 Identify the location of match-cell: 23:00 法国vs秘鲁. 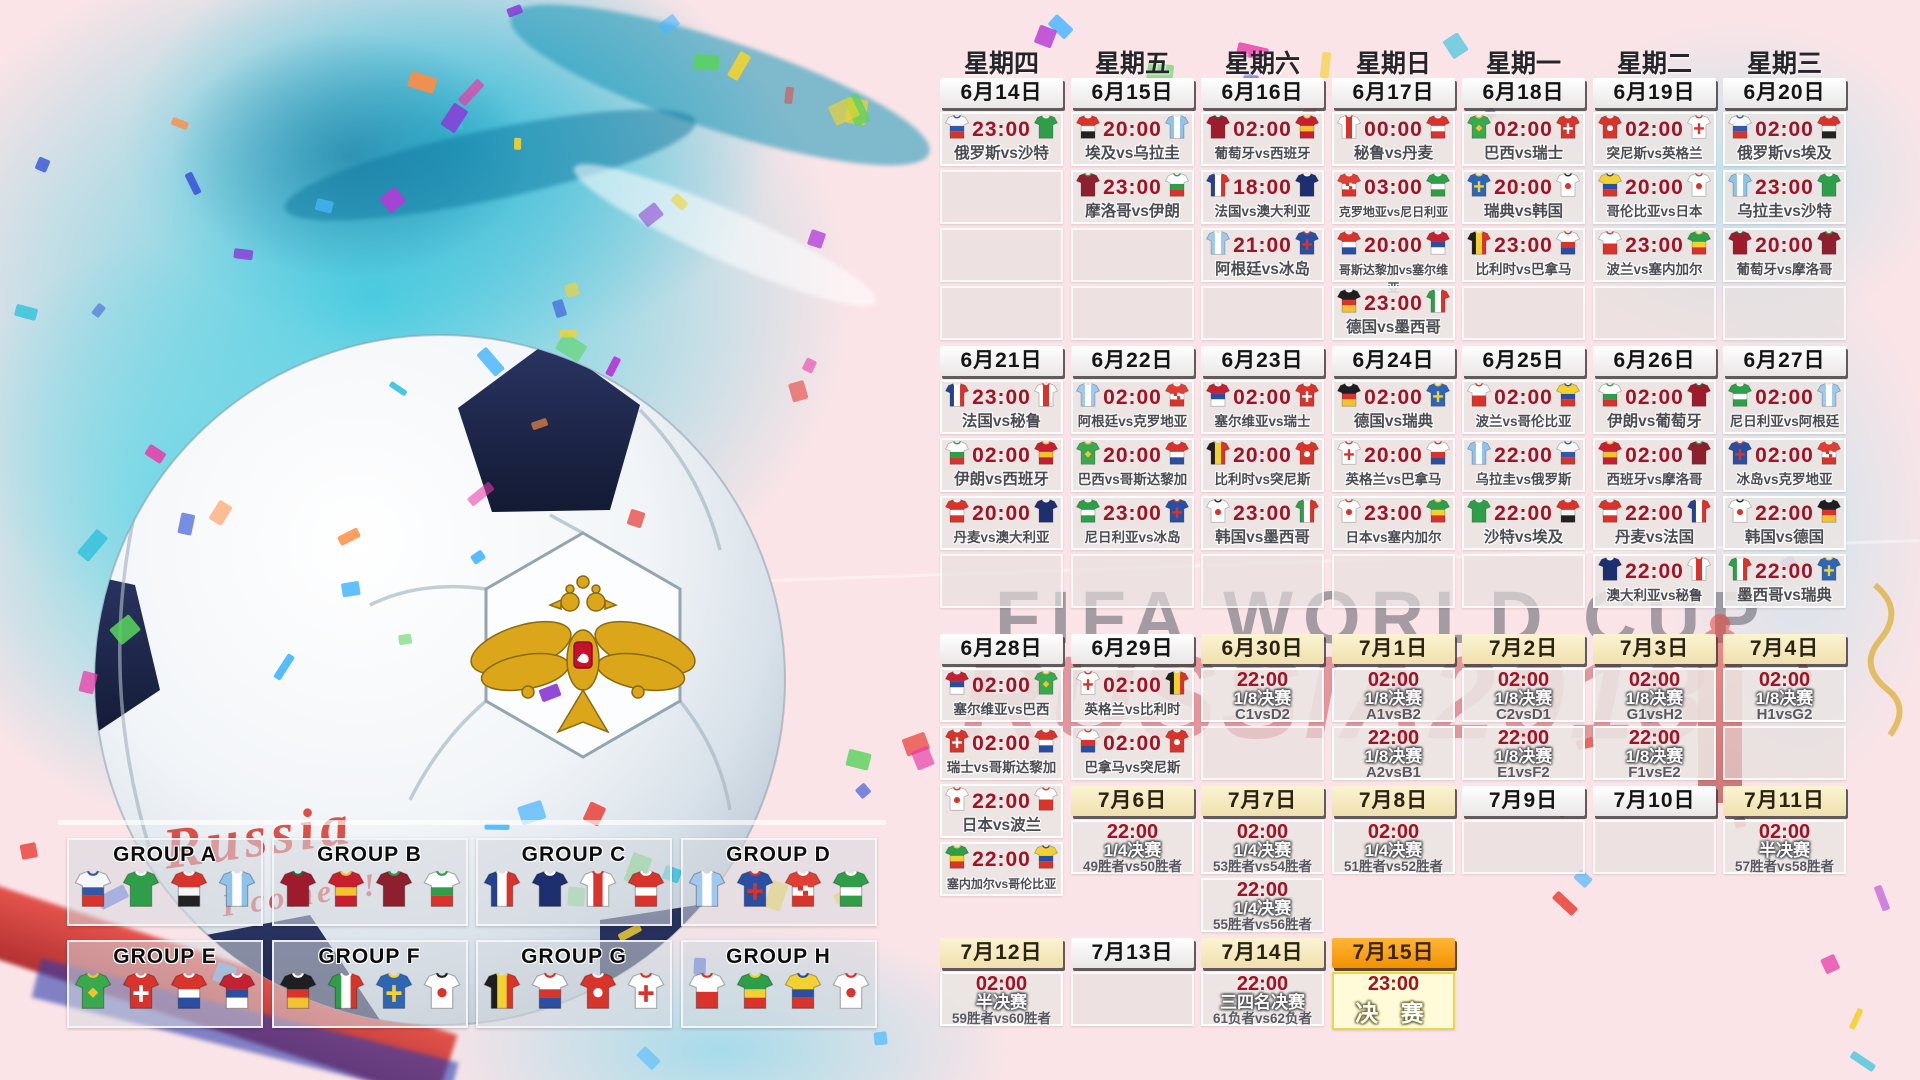
(1001, 407).